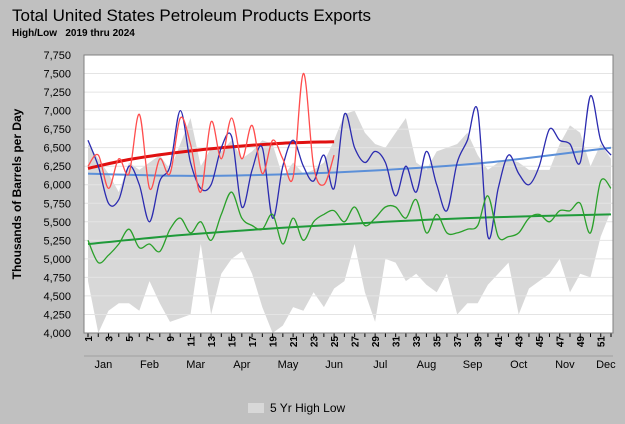 This screenshot has width=625, height=424. I want to click on x-tick-label: 1, so click(89, 339).